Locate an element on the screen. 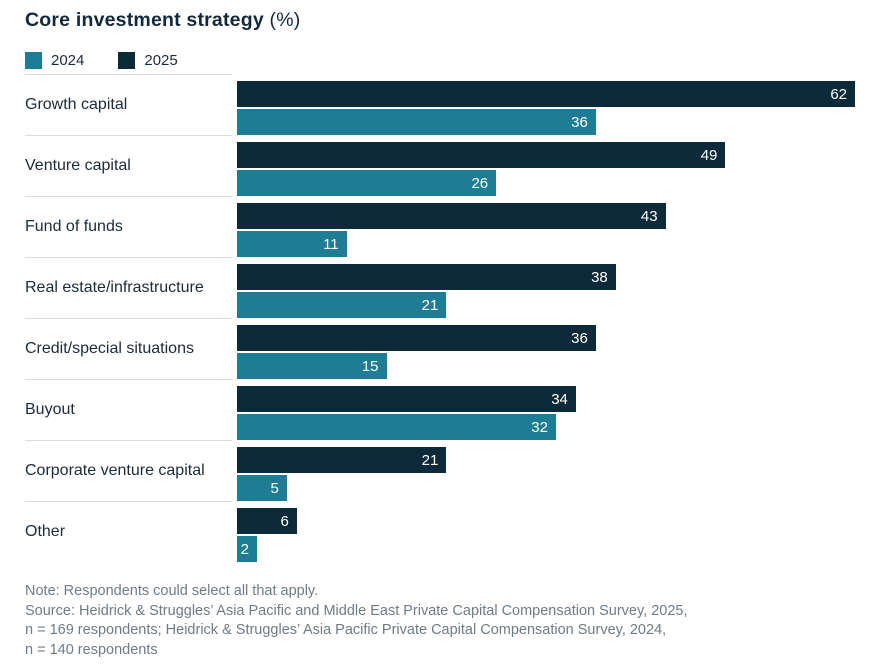 This screenshot has width=895, height=671. bar-value: 32 is located at coordinates (539, 427).